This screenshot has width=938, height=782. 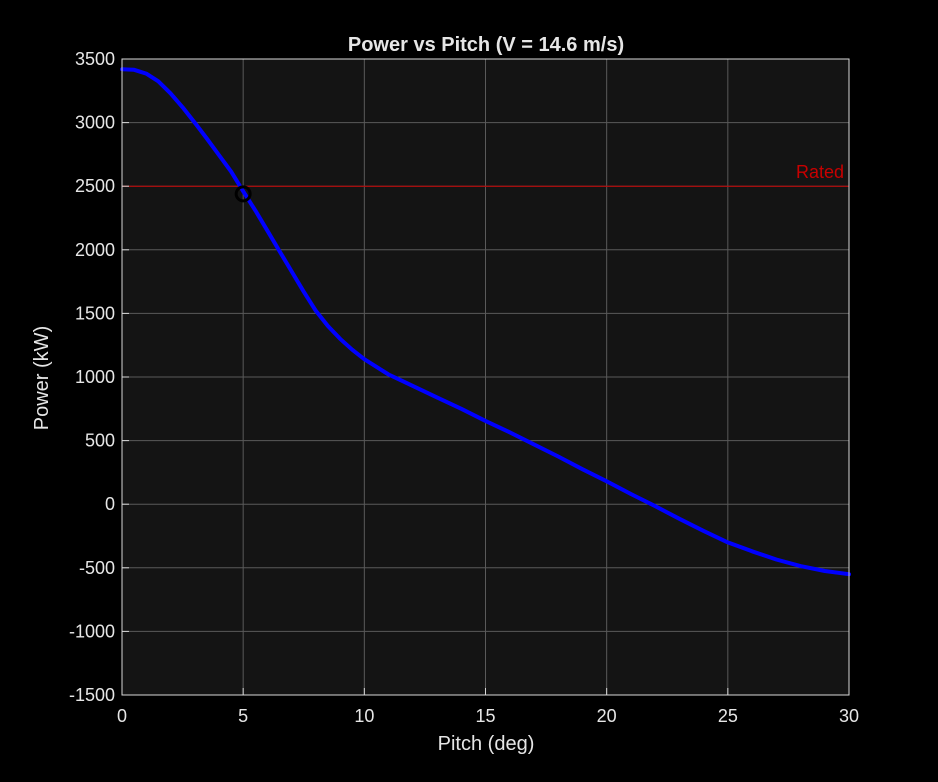 I want to click on rated-label: Rated, so click(x=820, y=172).